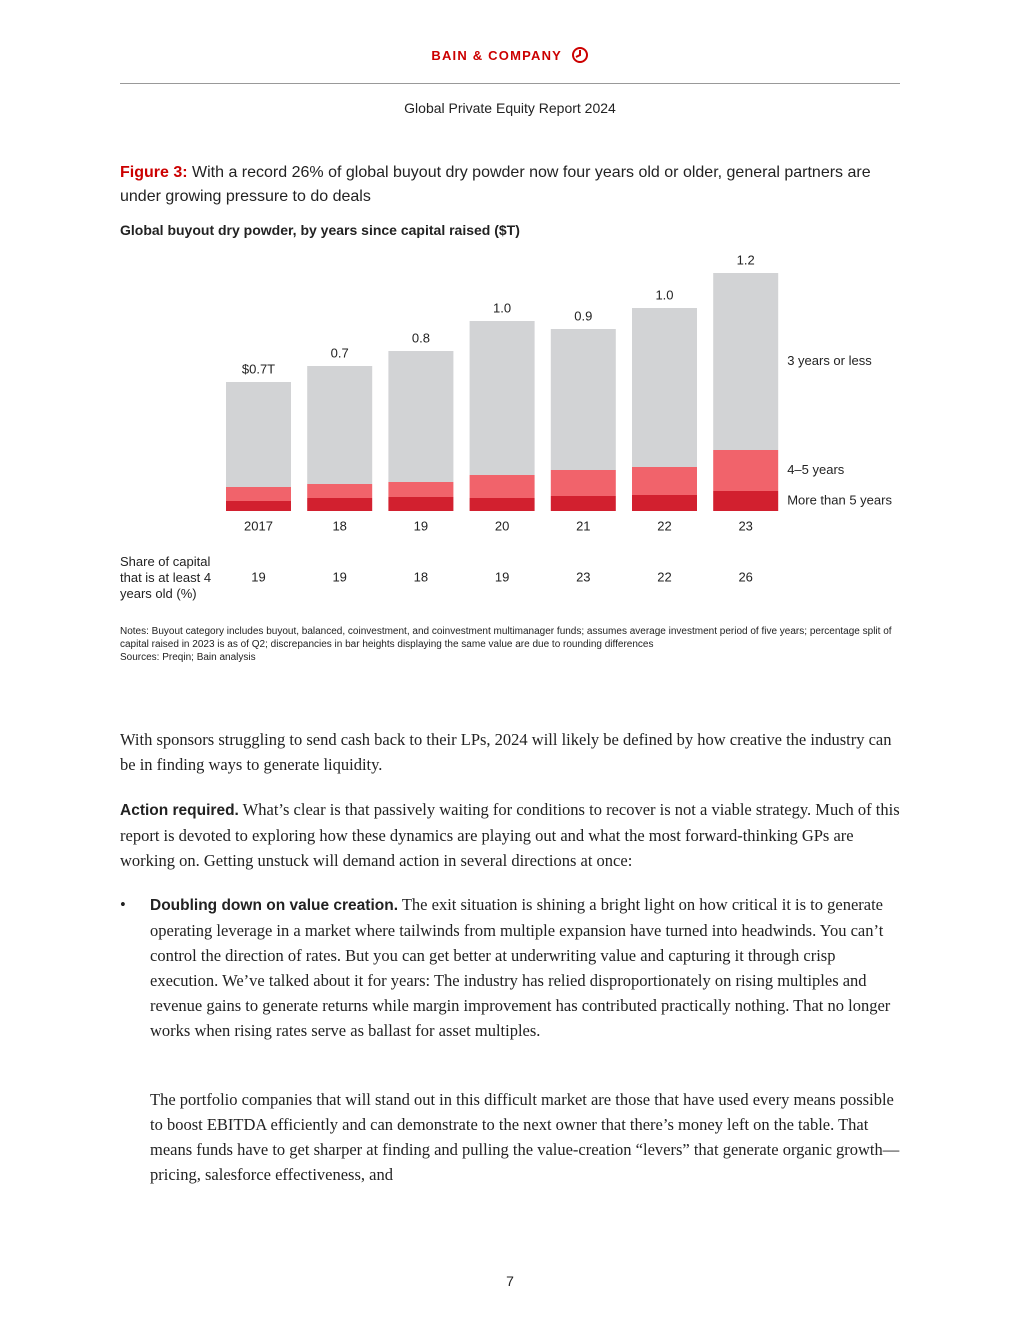  I want to click on x-tick-label: 21, so click(583, 525).